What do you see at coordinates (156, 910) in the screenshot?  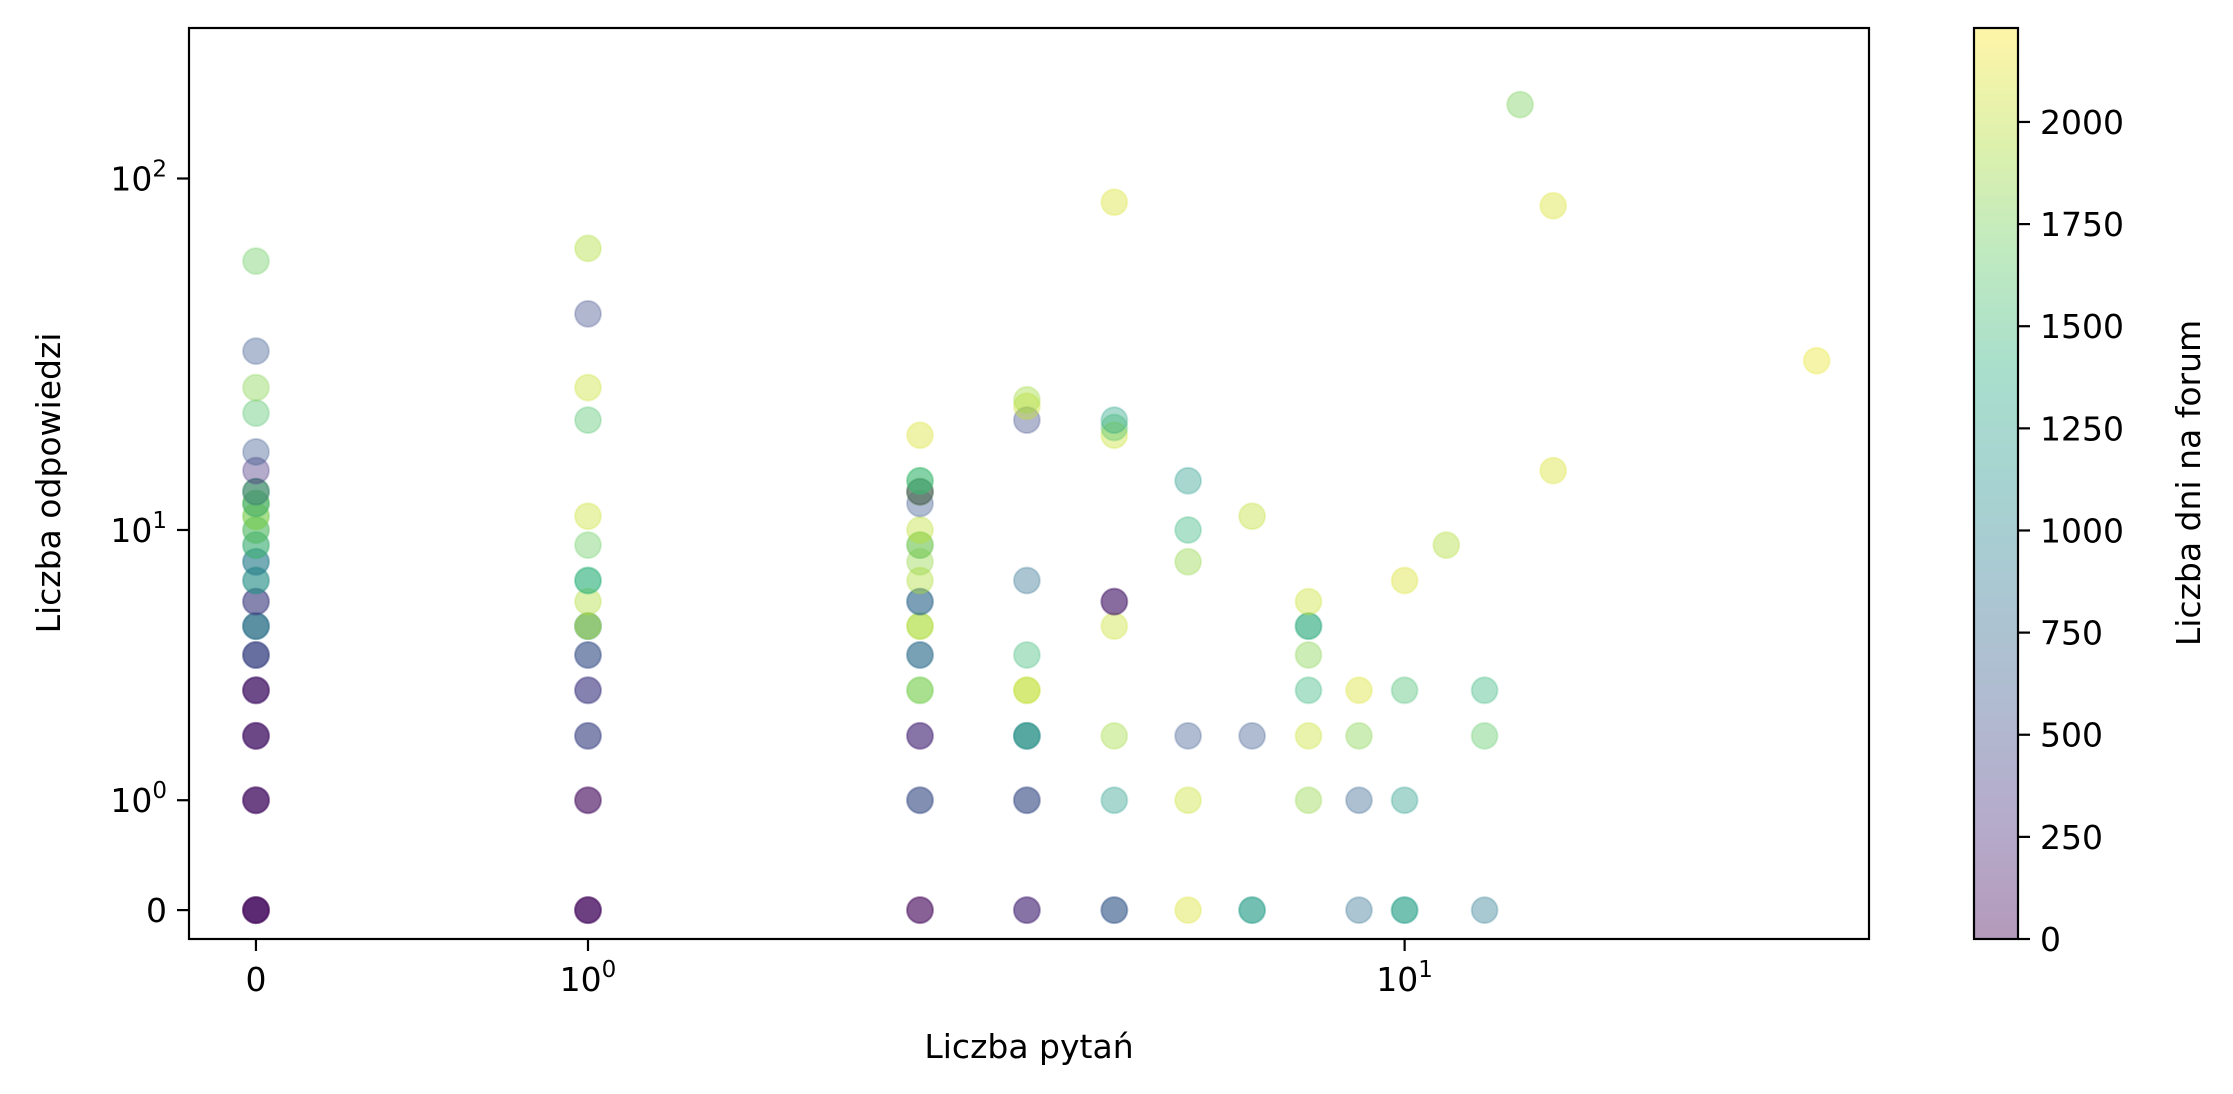 I see `y-tick-label: 0` at bounding box center [156, 910].